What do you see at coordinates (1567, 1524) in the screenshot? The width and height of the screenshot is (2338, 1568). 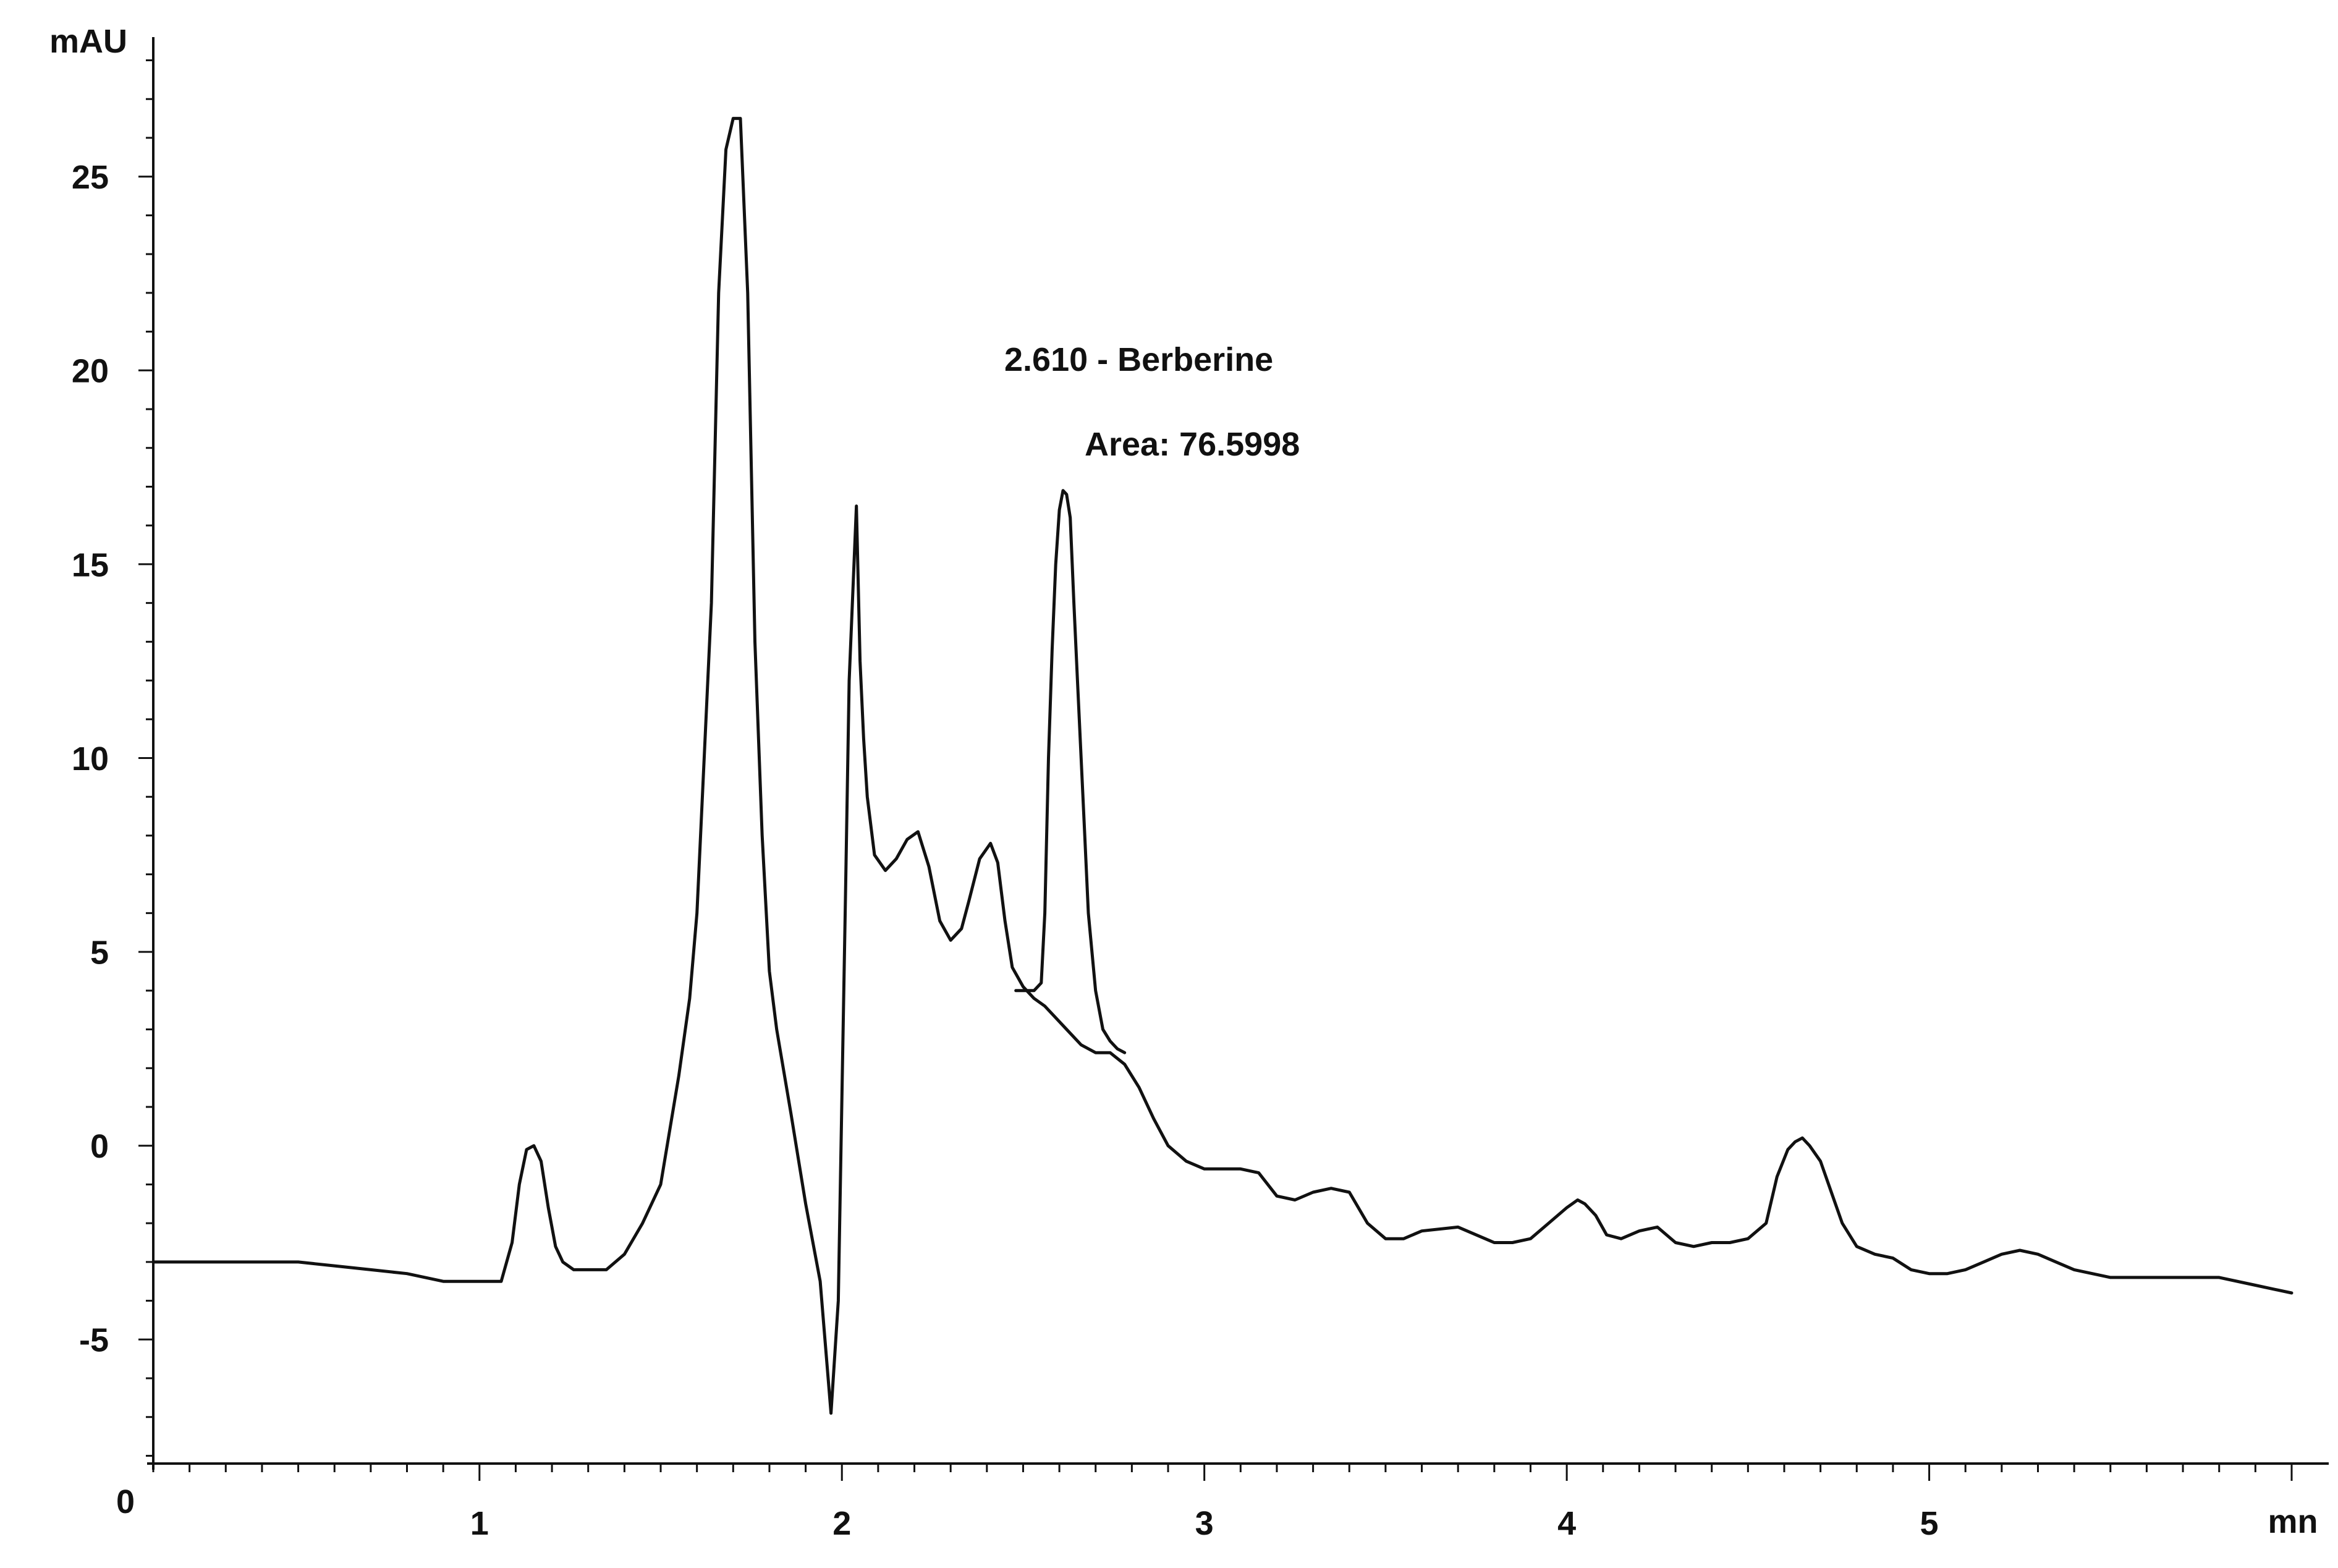 I see `x-tick-label: 4` at bounding box center [1567, 1524].